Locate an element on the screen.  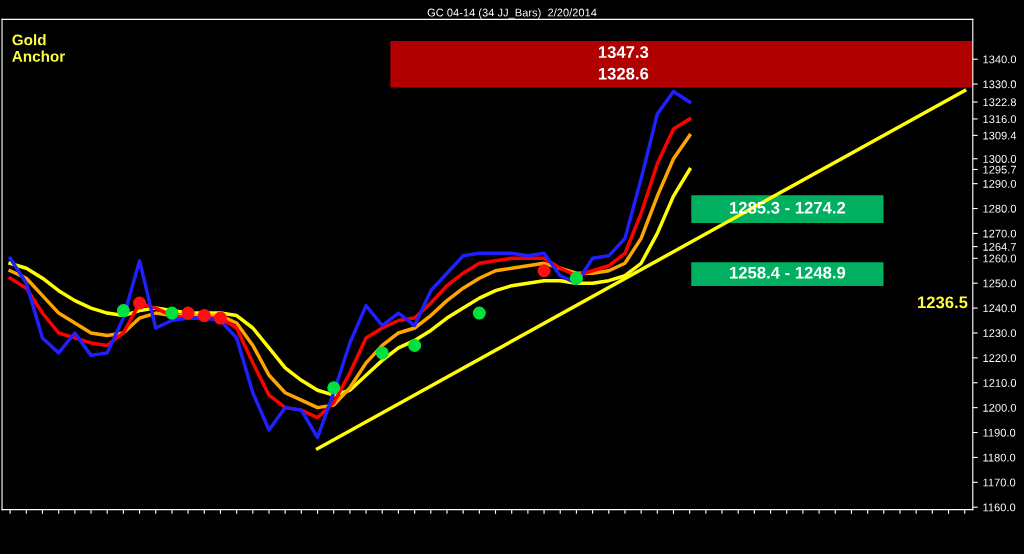
y-tick-label: 1260.0 is located at coordinates (1000, 258).